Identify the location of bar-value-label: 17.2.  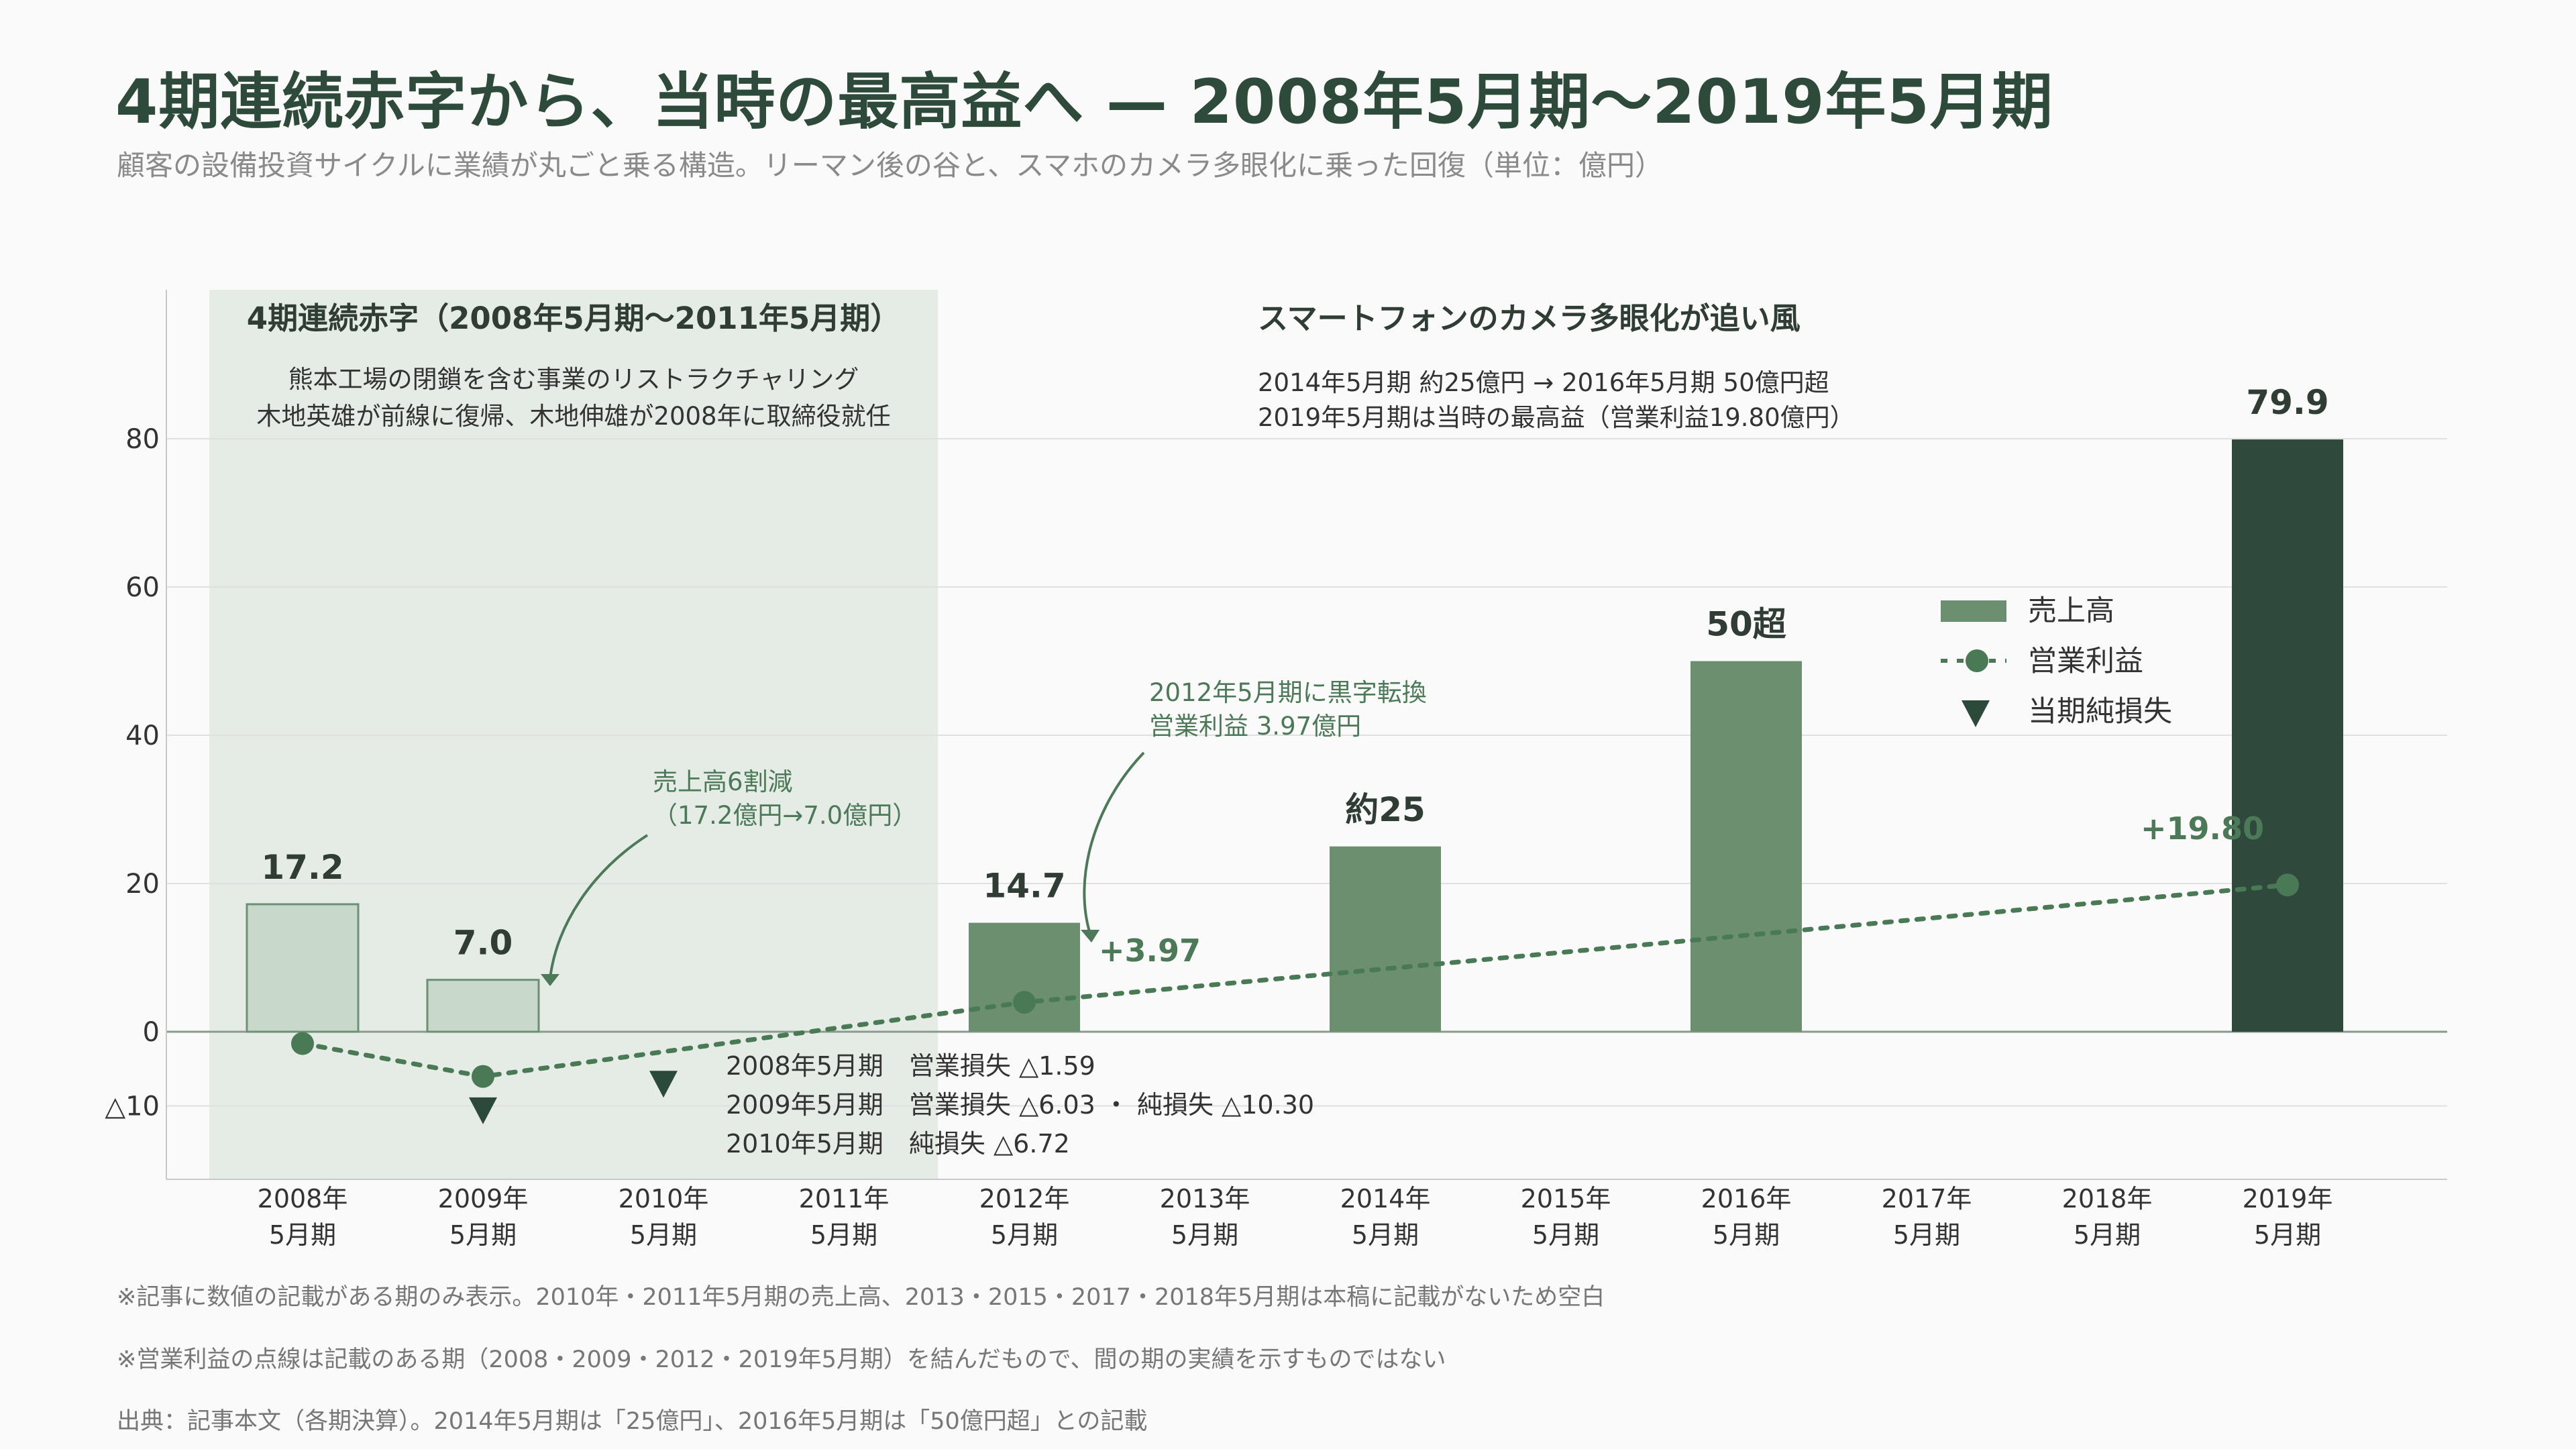
(302, 867).